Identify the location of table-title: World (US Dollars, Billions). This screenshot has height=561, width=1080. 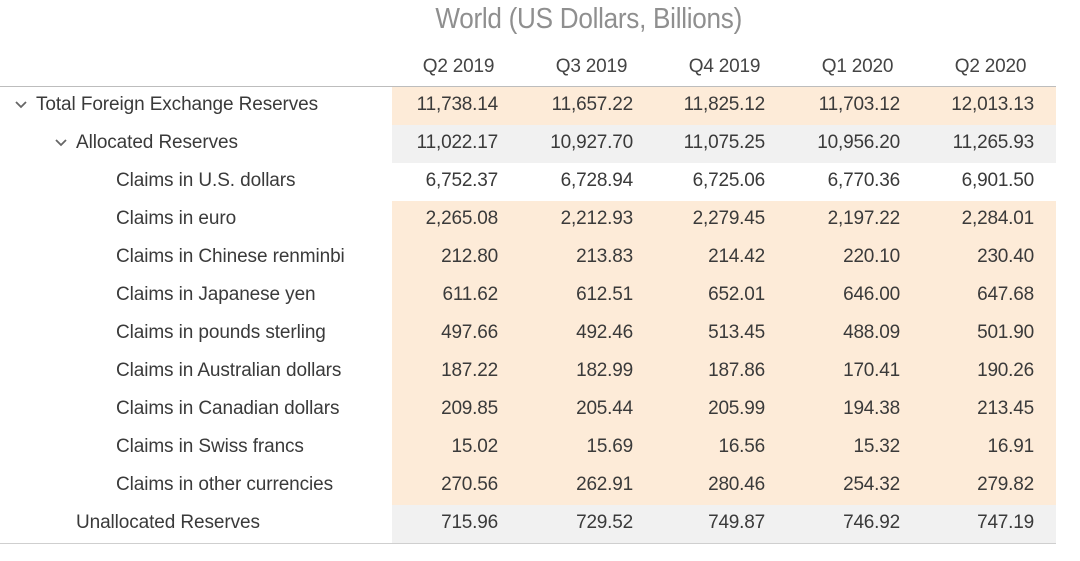
(588, 19).